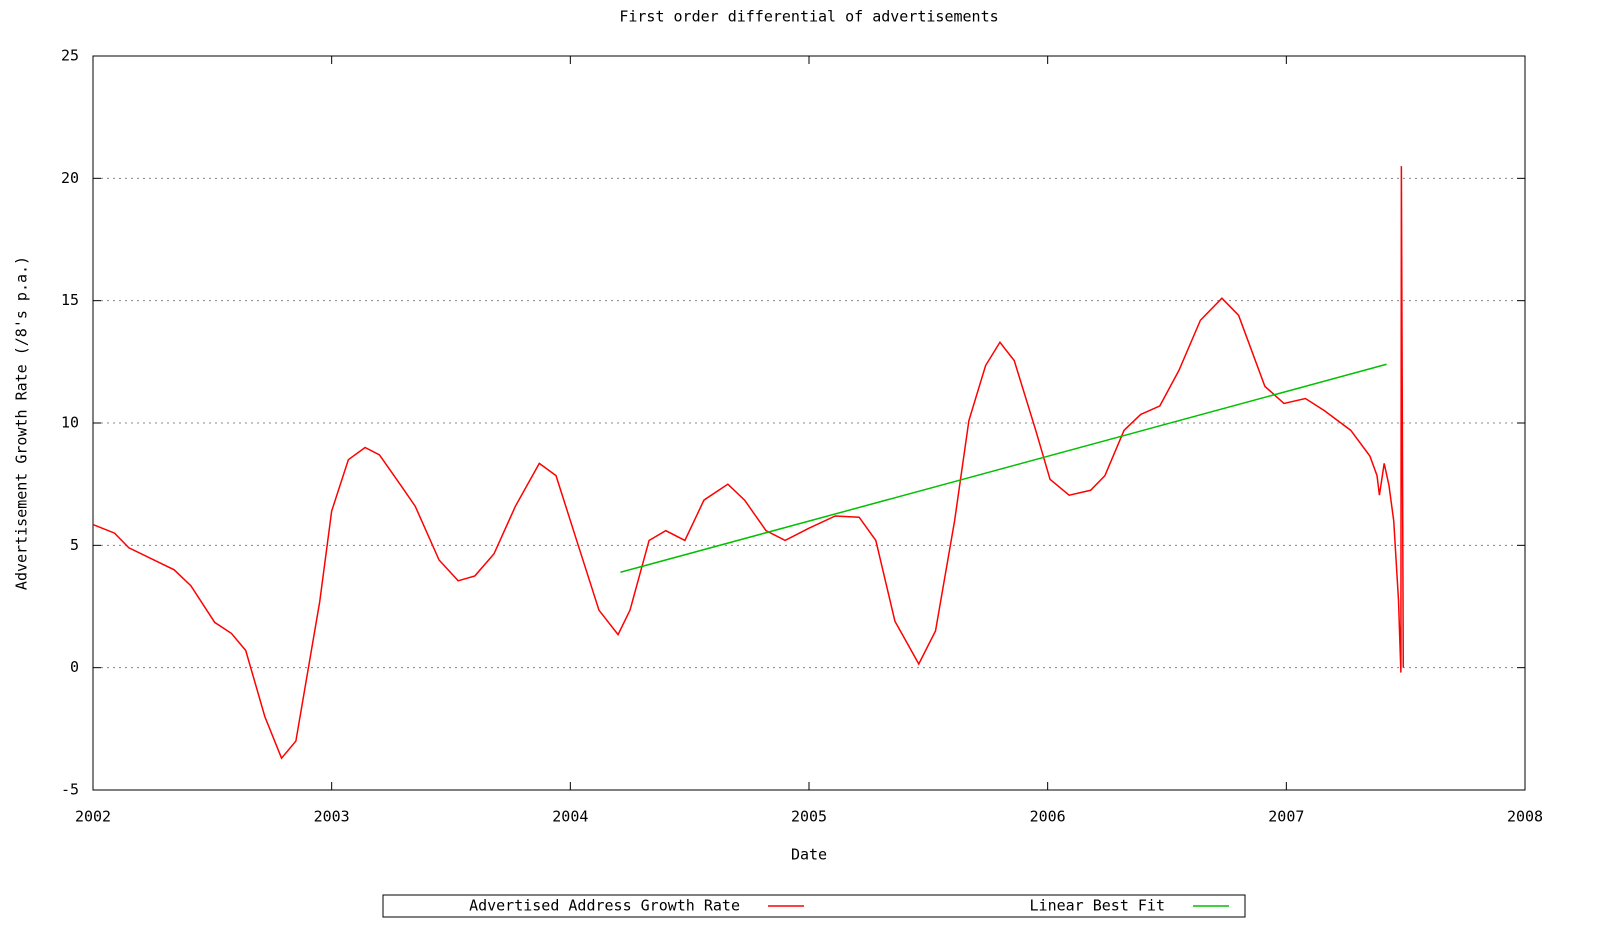 This screenshot has height=943, width=1603. What do you see at coordinates (1048, 817) in the screenshot?
I see `x-tick-label: 2006` at bounding box center [1048, 817].